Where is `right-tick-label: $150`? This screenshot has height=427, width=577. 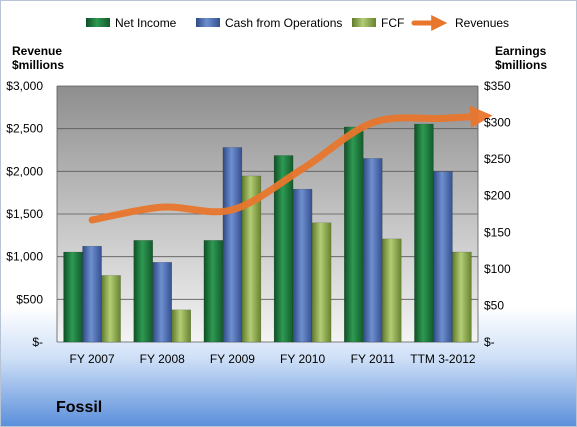
right-tick-label: $150 is located at coordinates (497, 232).